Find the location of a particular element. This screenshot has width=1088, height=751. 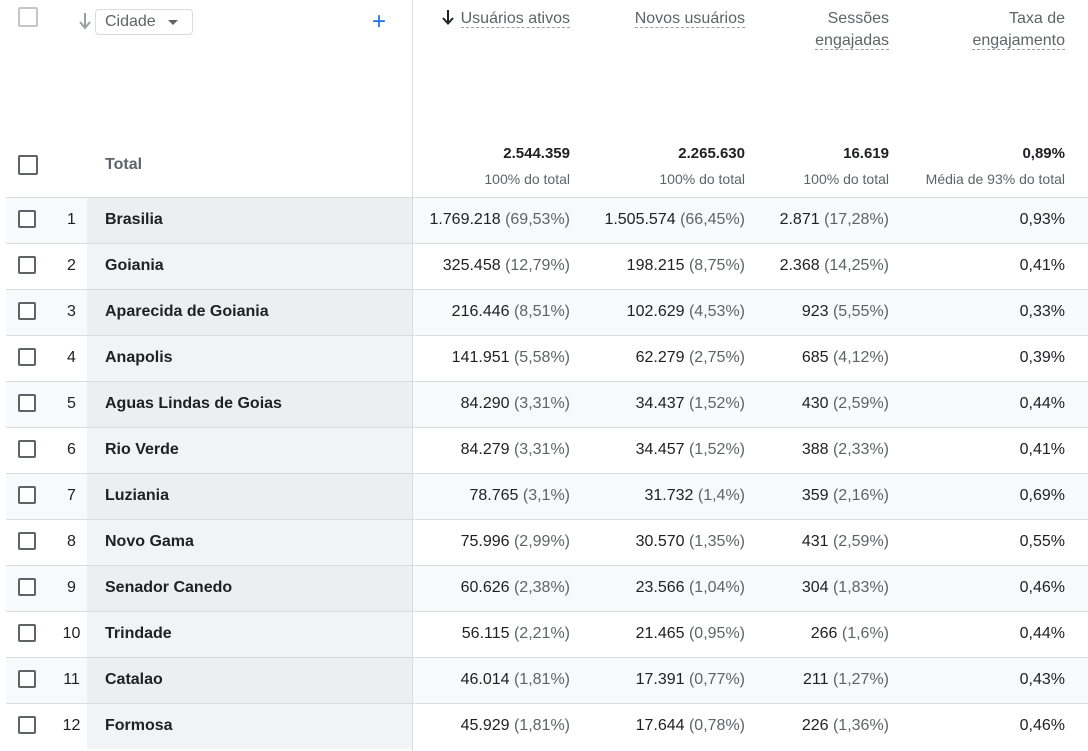

column-header-engaged-sessions: Sessões engajadas is located at coordinates (852, 30).